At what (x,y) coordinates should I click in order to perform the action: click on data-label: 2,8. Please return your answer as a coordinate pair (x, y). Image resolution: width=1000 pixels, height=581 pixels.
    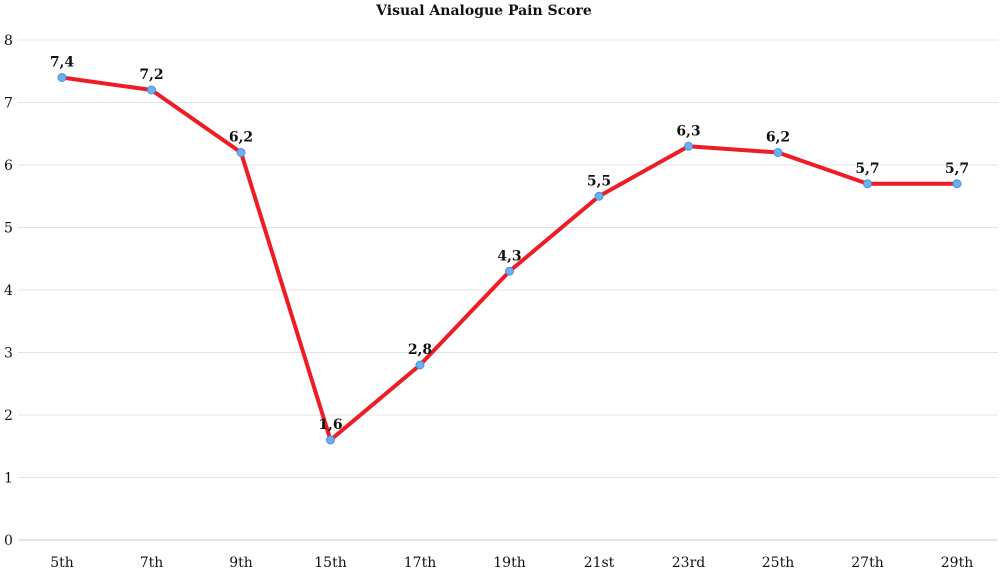
    Looking at the image, I should click on (420, 350).